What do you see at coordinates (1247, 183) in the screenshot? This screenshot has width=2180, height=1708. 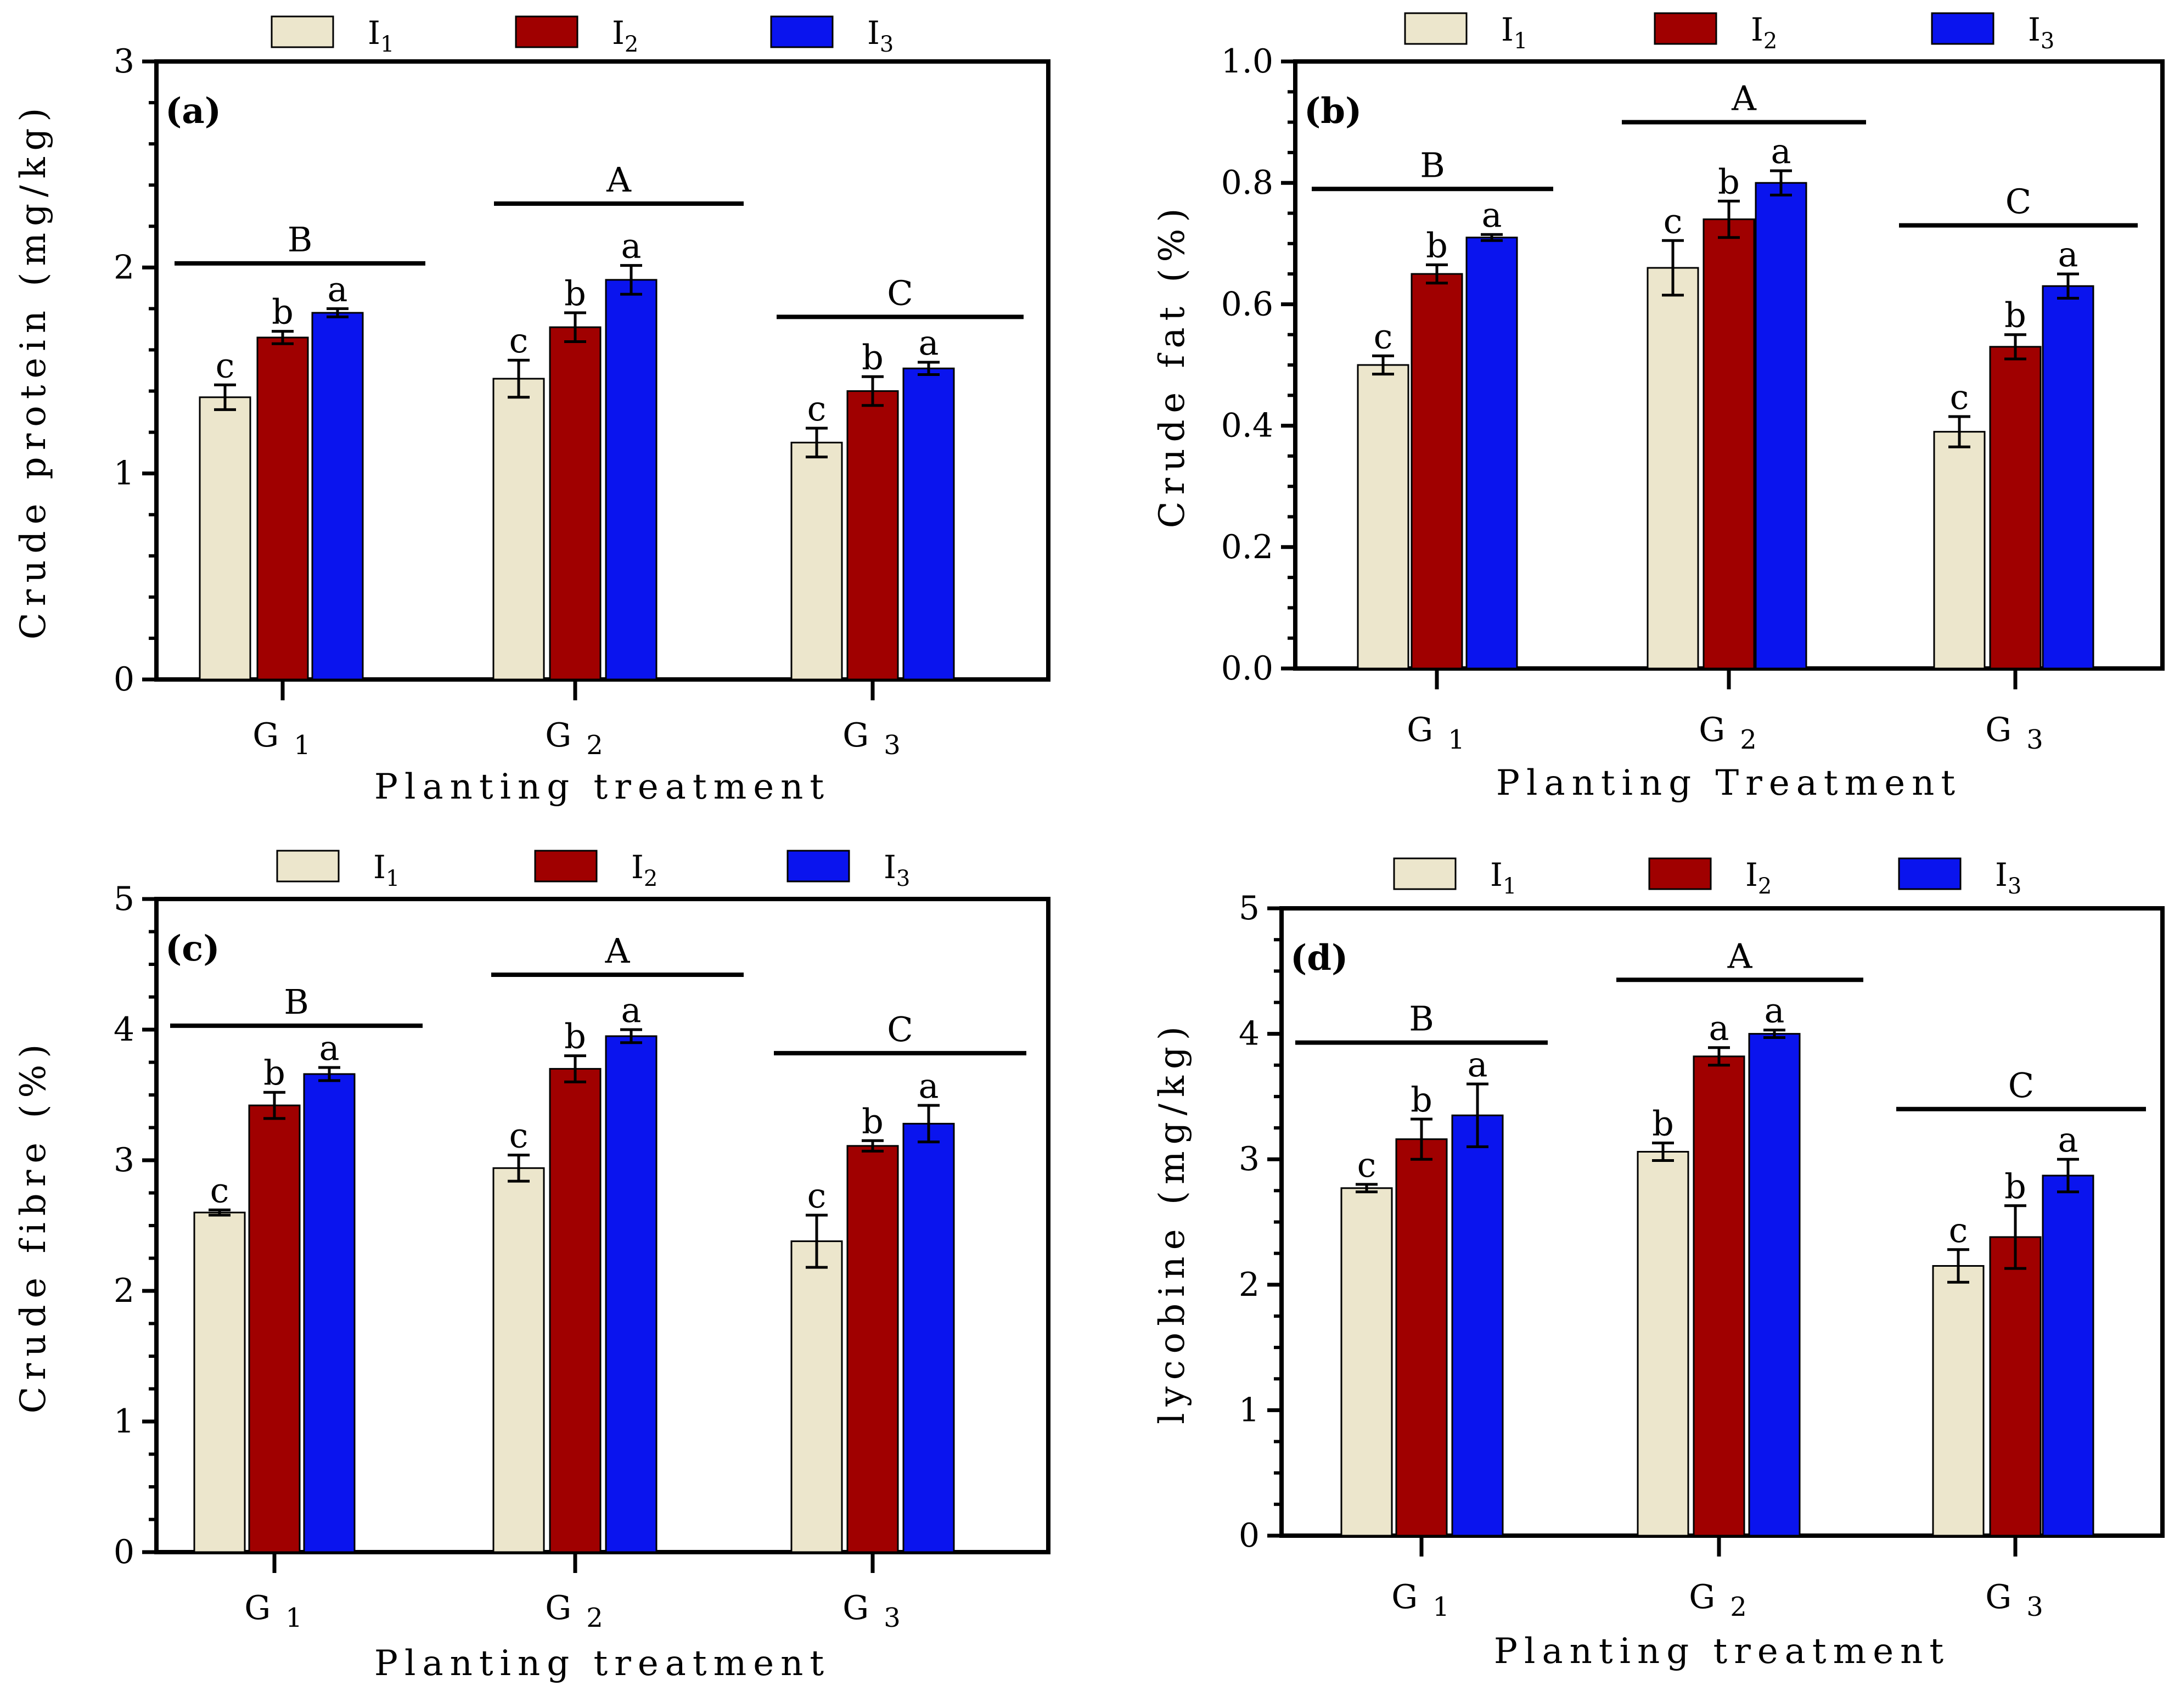 I see `y-tick-label: 0.8` at bounding box center [1247, 183].